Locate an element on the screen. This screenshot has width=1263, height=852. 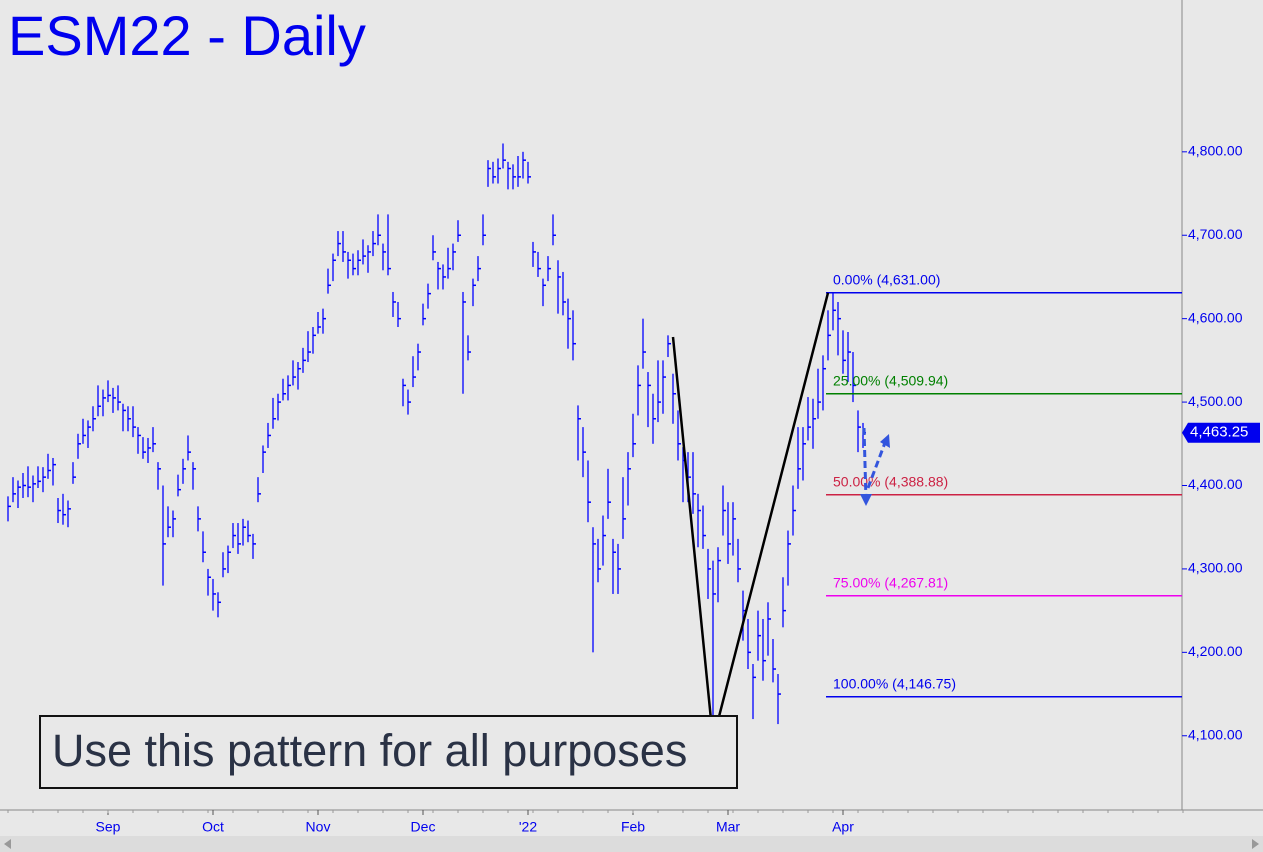
fib-label: 100.00% (4,146.75) is located at coordinates (894, 683).